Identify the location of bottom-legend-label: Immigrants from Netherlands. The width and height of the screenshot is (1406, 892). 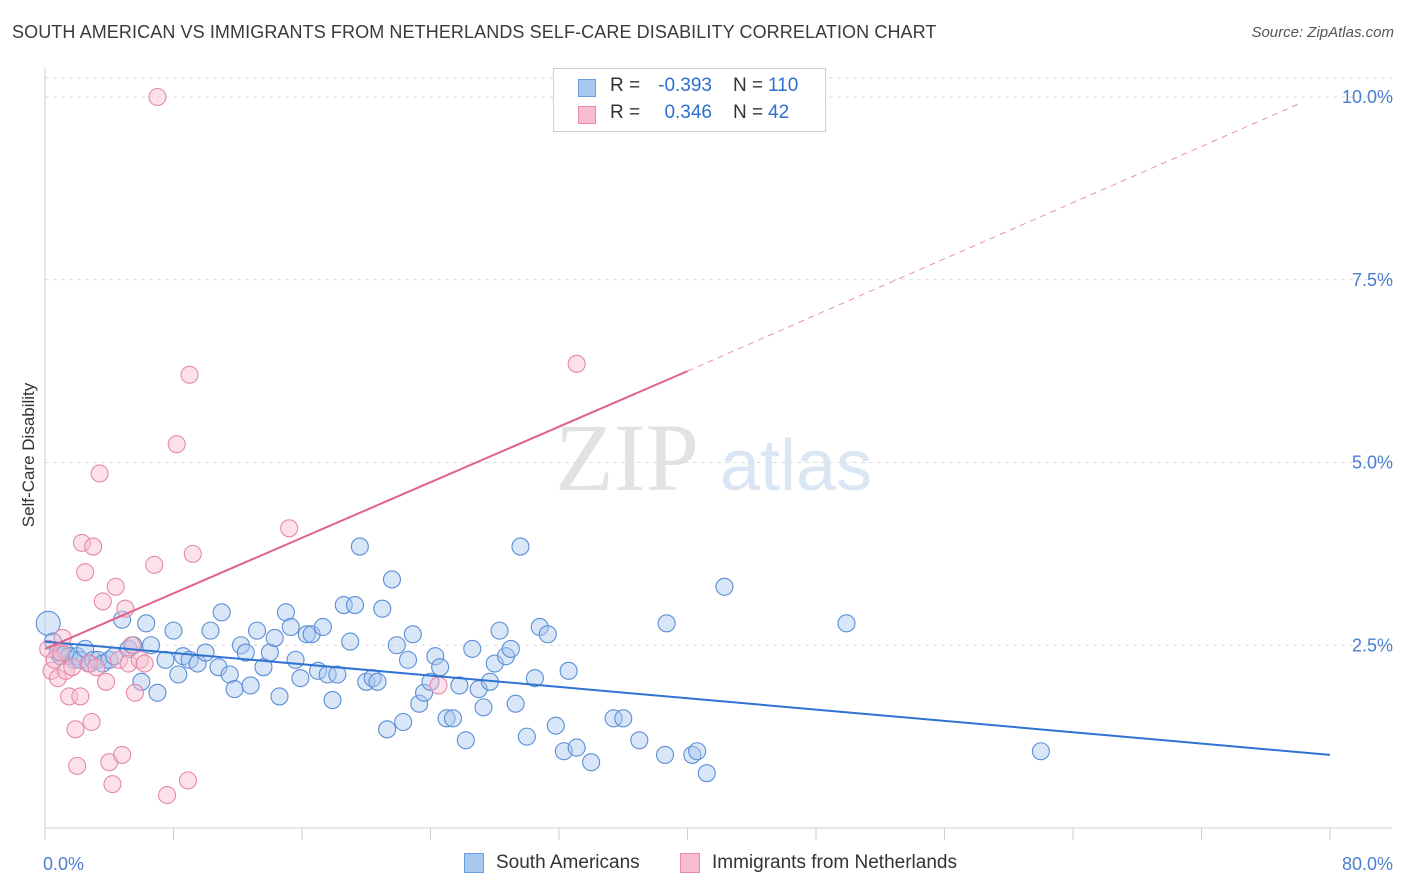
(834, 862).